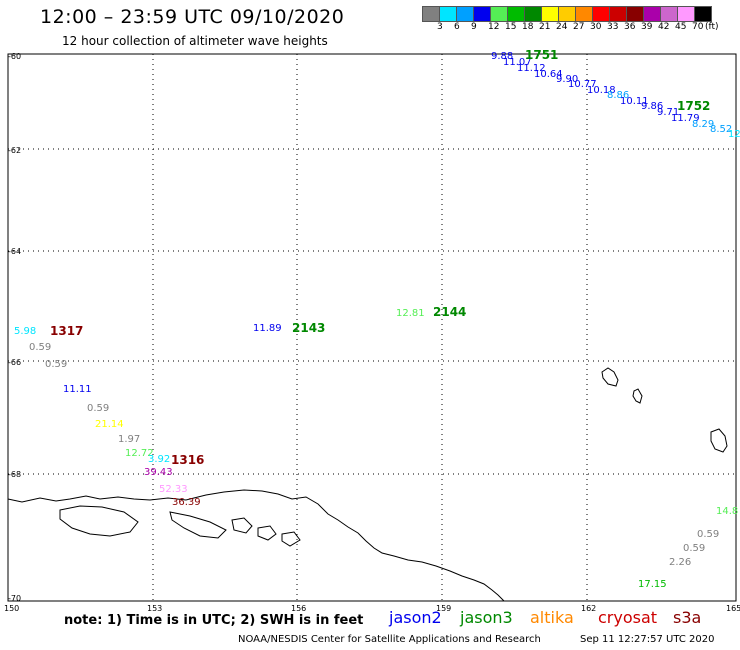 The image size is (740, 650). Describe the element at coordinates (601, 90) in the screenshot. I see `wave-height-obs: 10.18` at that location.